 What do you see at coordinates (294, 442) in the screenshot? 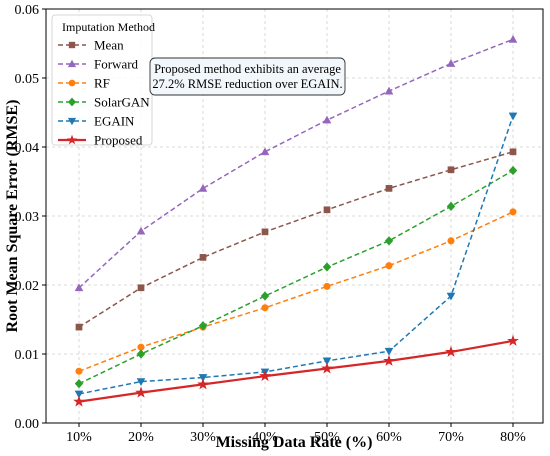
I see `x-axis-title: Missing Data Rate (%)` at bounding box center [294, 442].